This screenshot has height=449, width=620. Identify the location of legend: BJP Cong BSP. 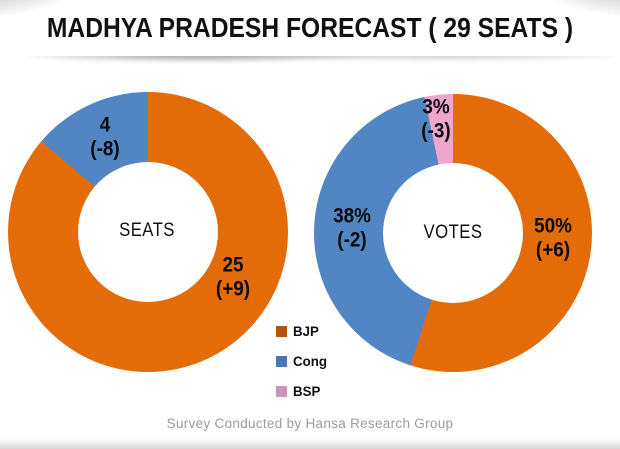
(302, 367).